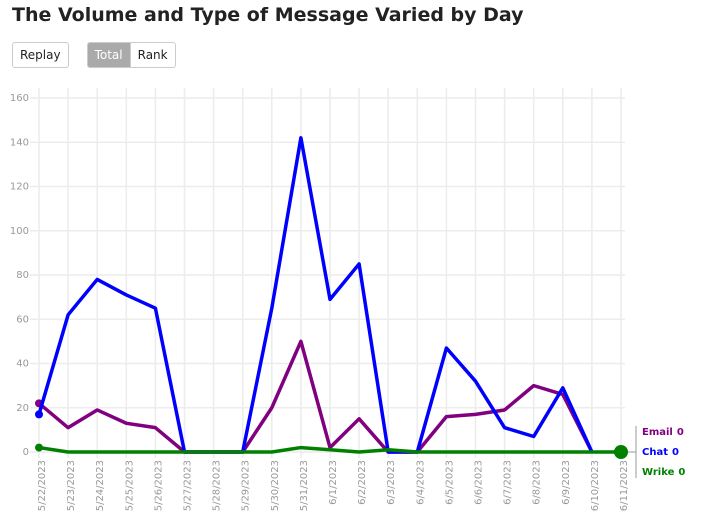 This screenshot has width=720, height=527. What do you see at coordinates (537, 482) in the screenshot?
I see `x-tick-label: 6/8/2023` at bounding box center [537, 482].